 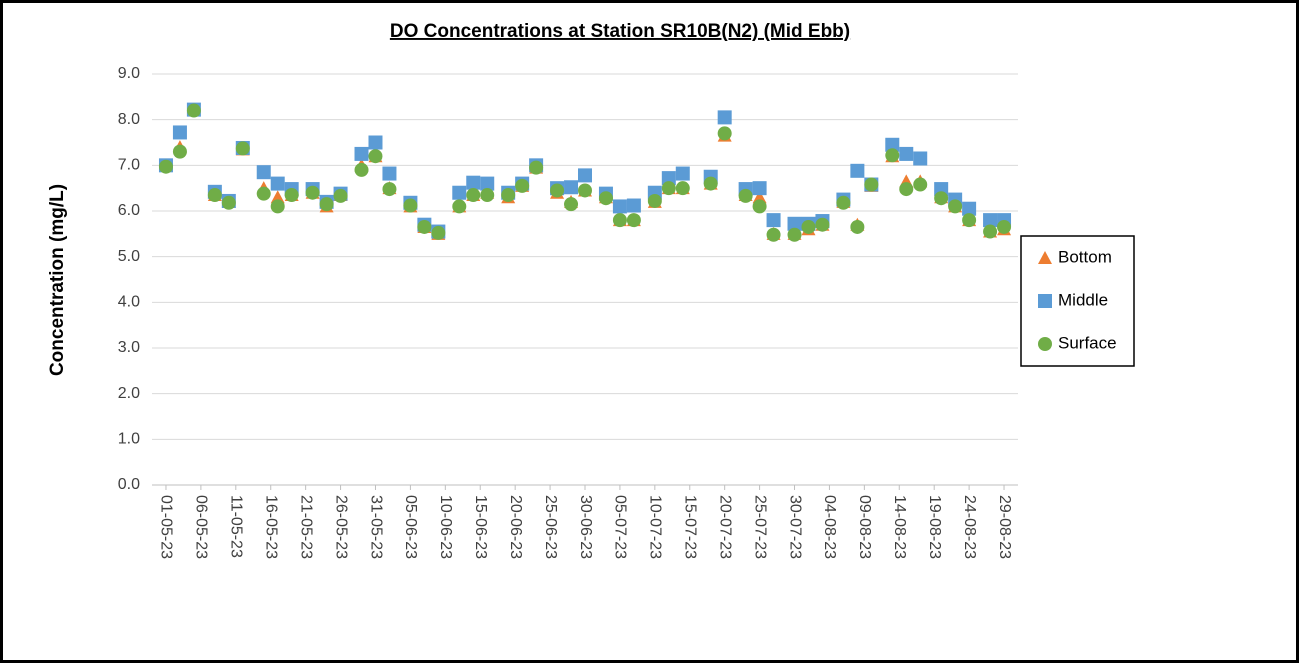 I want to click on x-tick-label: 01-05-23, so click(x=166, y=527).